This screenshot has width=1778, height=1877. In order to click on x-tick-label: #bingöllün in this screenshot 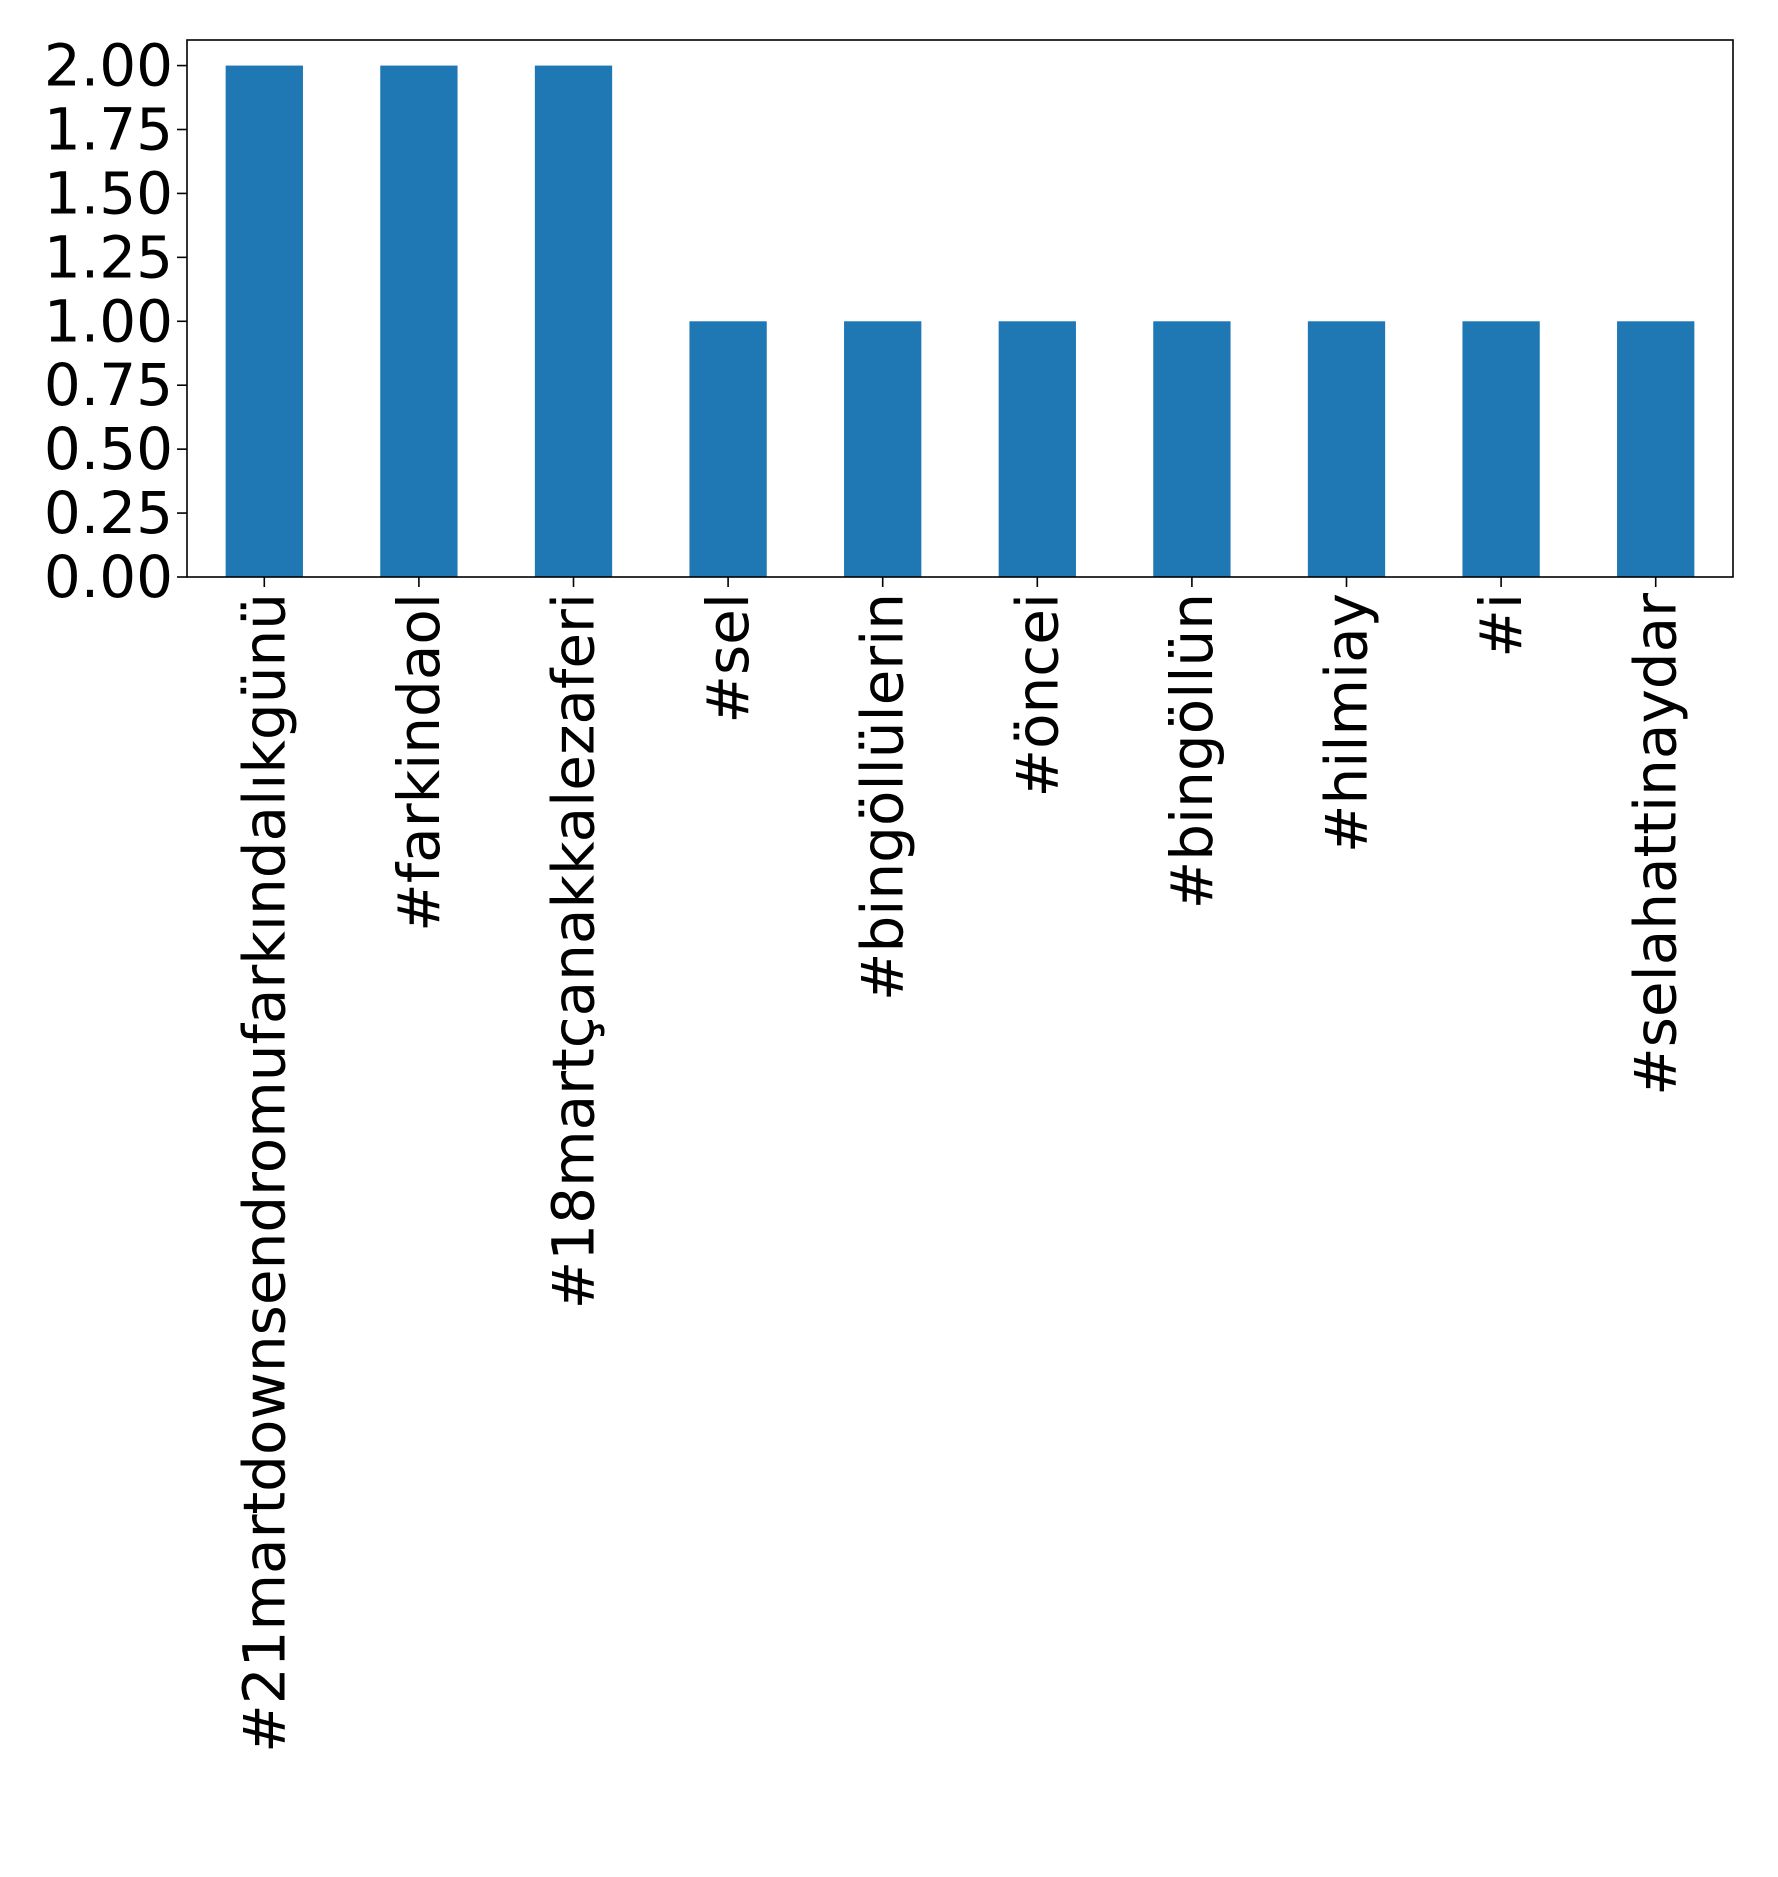, I will do `click(1192, 751)`.